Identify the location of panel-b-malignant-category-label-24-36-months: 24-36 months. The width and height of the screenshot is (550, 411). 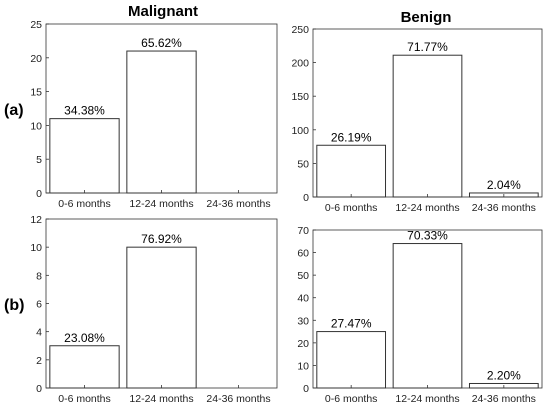
(238, 399).